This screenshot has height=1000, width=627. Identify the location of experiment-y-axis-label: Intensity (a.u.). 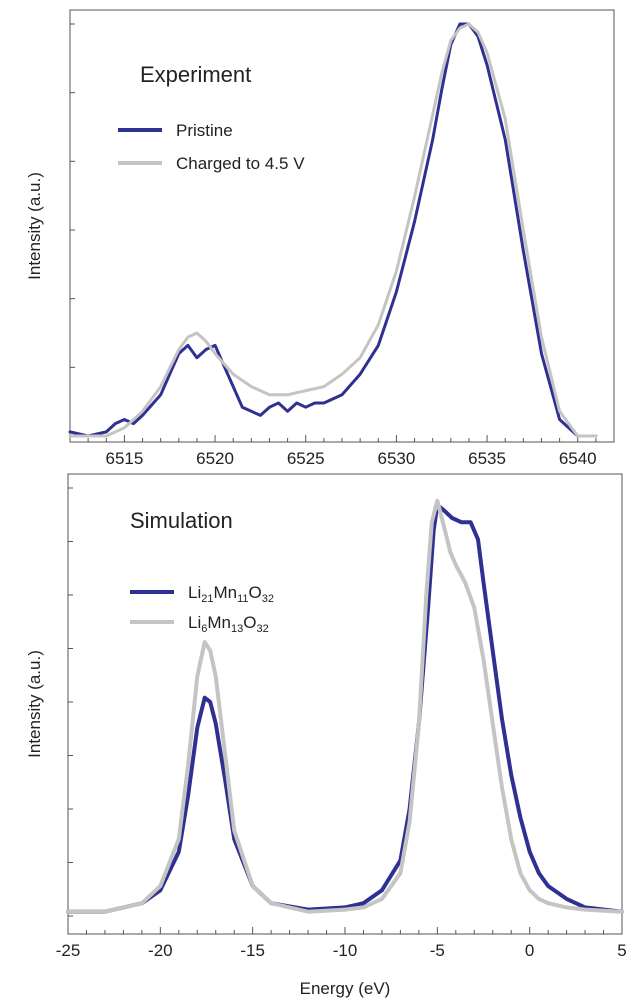
(34, 226).